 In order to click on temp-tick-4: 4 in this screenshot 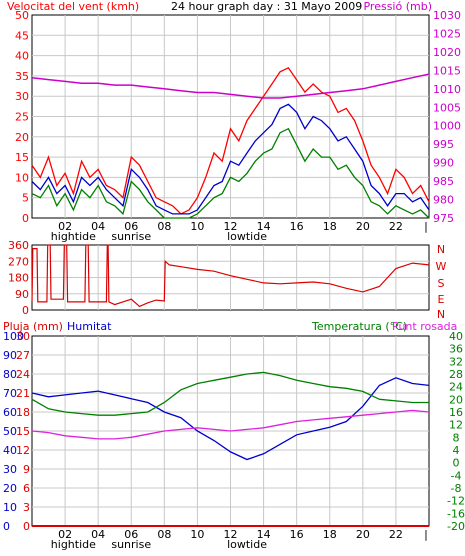, I will do `click(456, 450)`.